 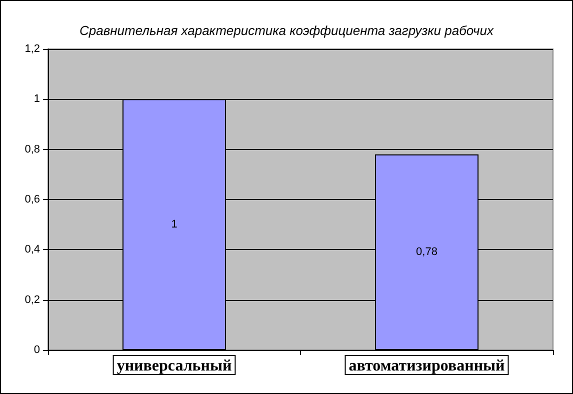 What do you see at coordinates (174, 366) in the screenshot?
I see `x-tick-label: универсальный` at bounding box center [174, 366].